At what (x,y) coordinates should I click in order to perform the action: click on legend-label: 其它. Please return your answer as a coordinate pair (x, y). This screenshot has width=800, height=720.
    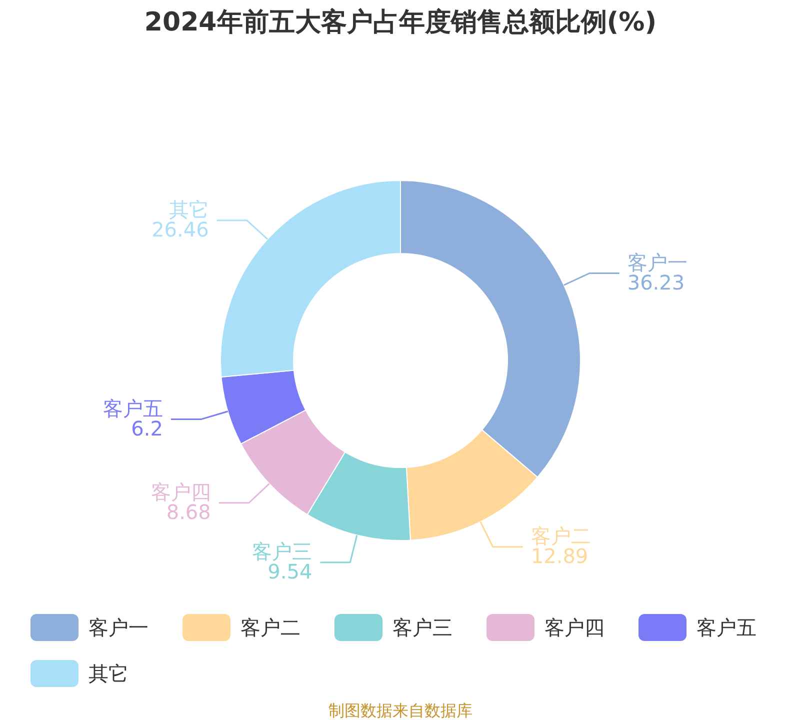
    Looking at the image, I should click on (108, 674).